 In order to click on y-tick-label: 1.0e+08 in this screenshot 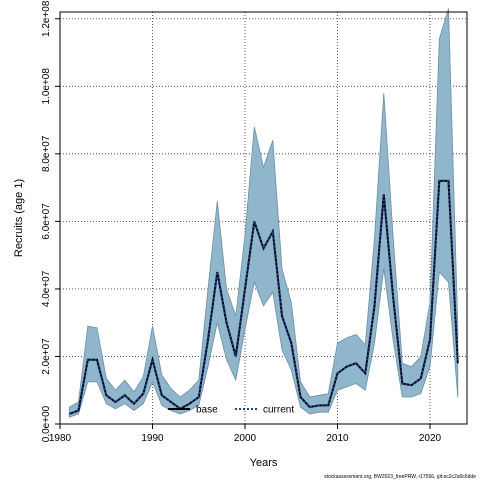, I will do `click(46, 86)`.